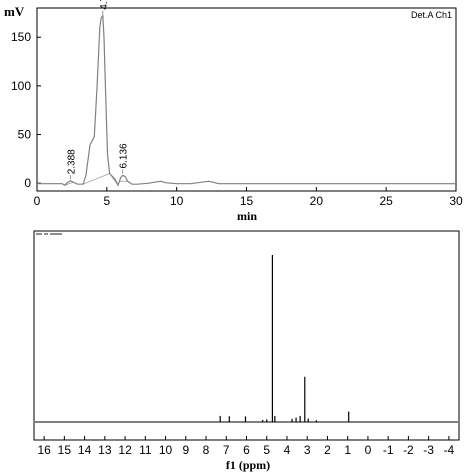 This screenshot has height=474, width=465. I want to click on chromatogram-y-tick-label: 0, so click(27, 183).